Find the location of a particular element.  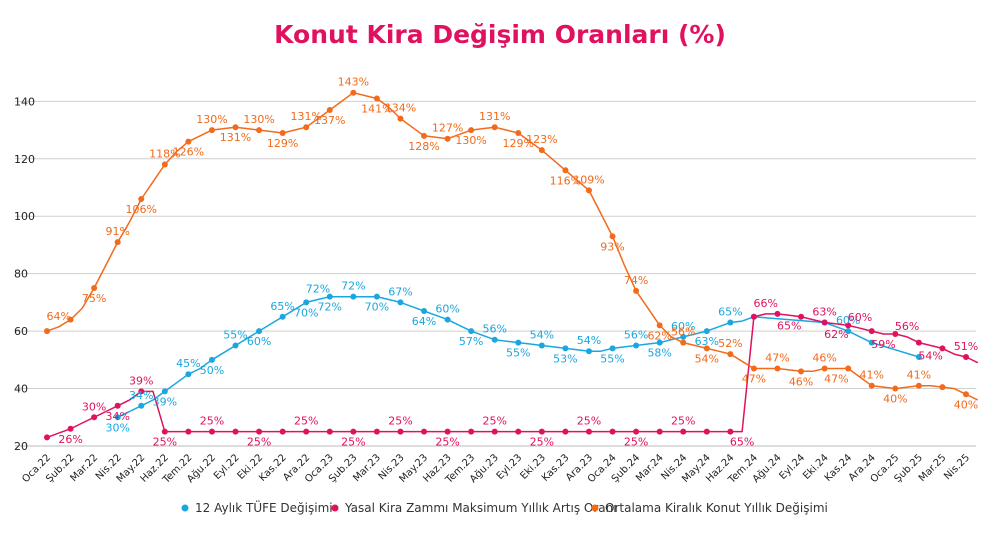

data-label: 55% is located at coordinates (612, 358).